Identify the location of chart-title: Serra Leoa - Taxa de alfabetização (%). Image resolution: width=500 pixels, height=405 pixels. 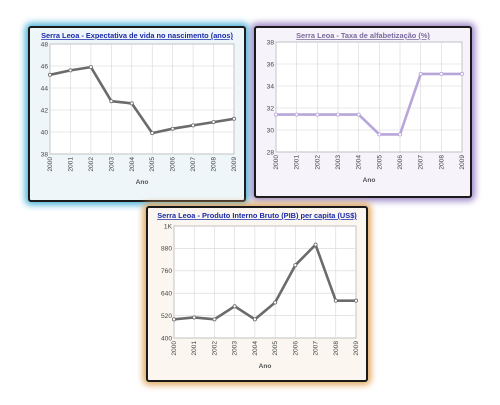
(363, 35).